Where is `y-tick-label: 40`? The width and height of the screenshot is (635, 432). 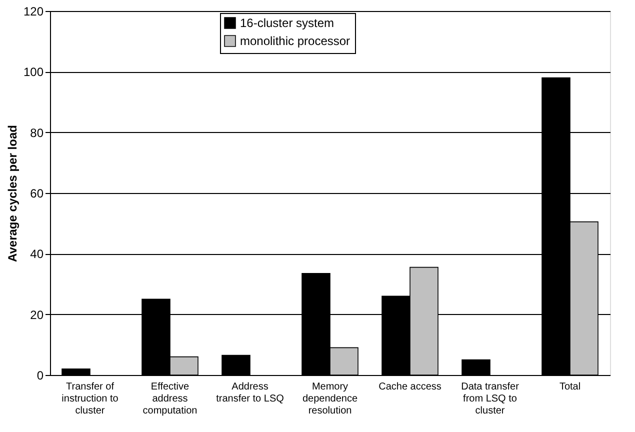 y-tick-label: 40 is located at coordinates (37, 254).